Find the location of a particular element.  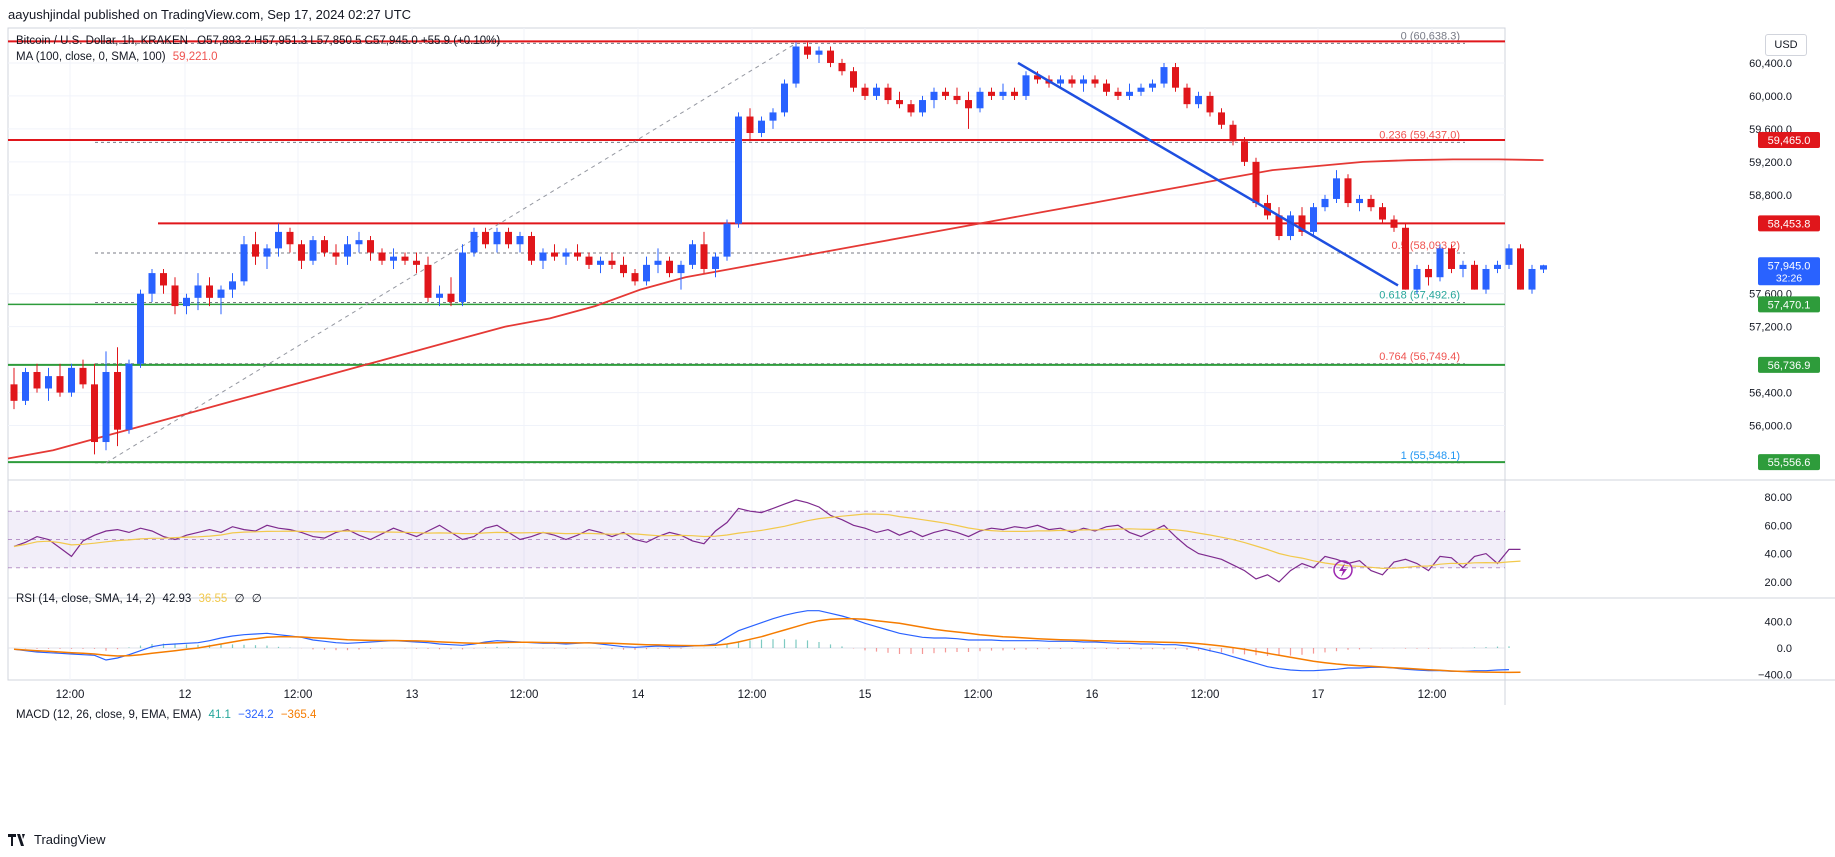

support-price-badge: 57,470.1 is located at coordinates (1789, 305).